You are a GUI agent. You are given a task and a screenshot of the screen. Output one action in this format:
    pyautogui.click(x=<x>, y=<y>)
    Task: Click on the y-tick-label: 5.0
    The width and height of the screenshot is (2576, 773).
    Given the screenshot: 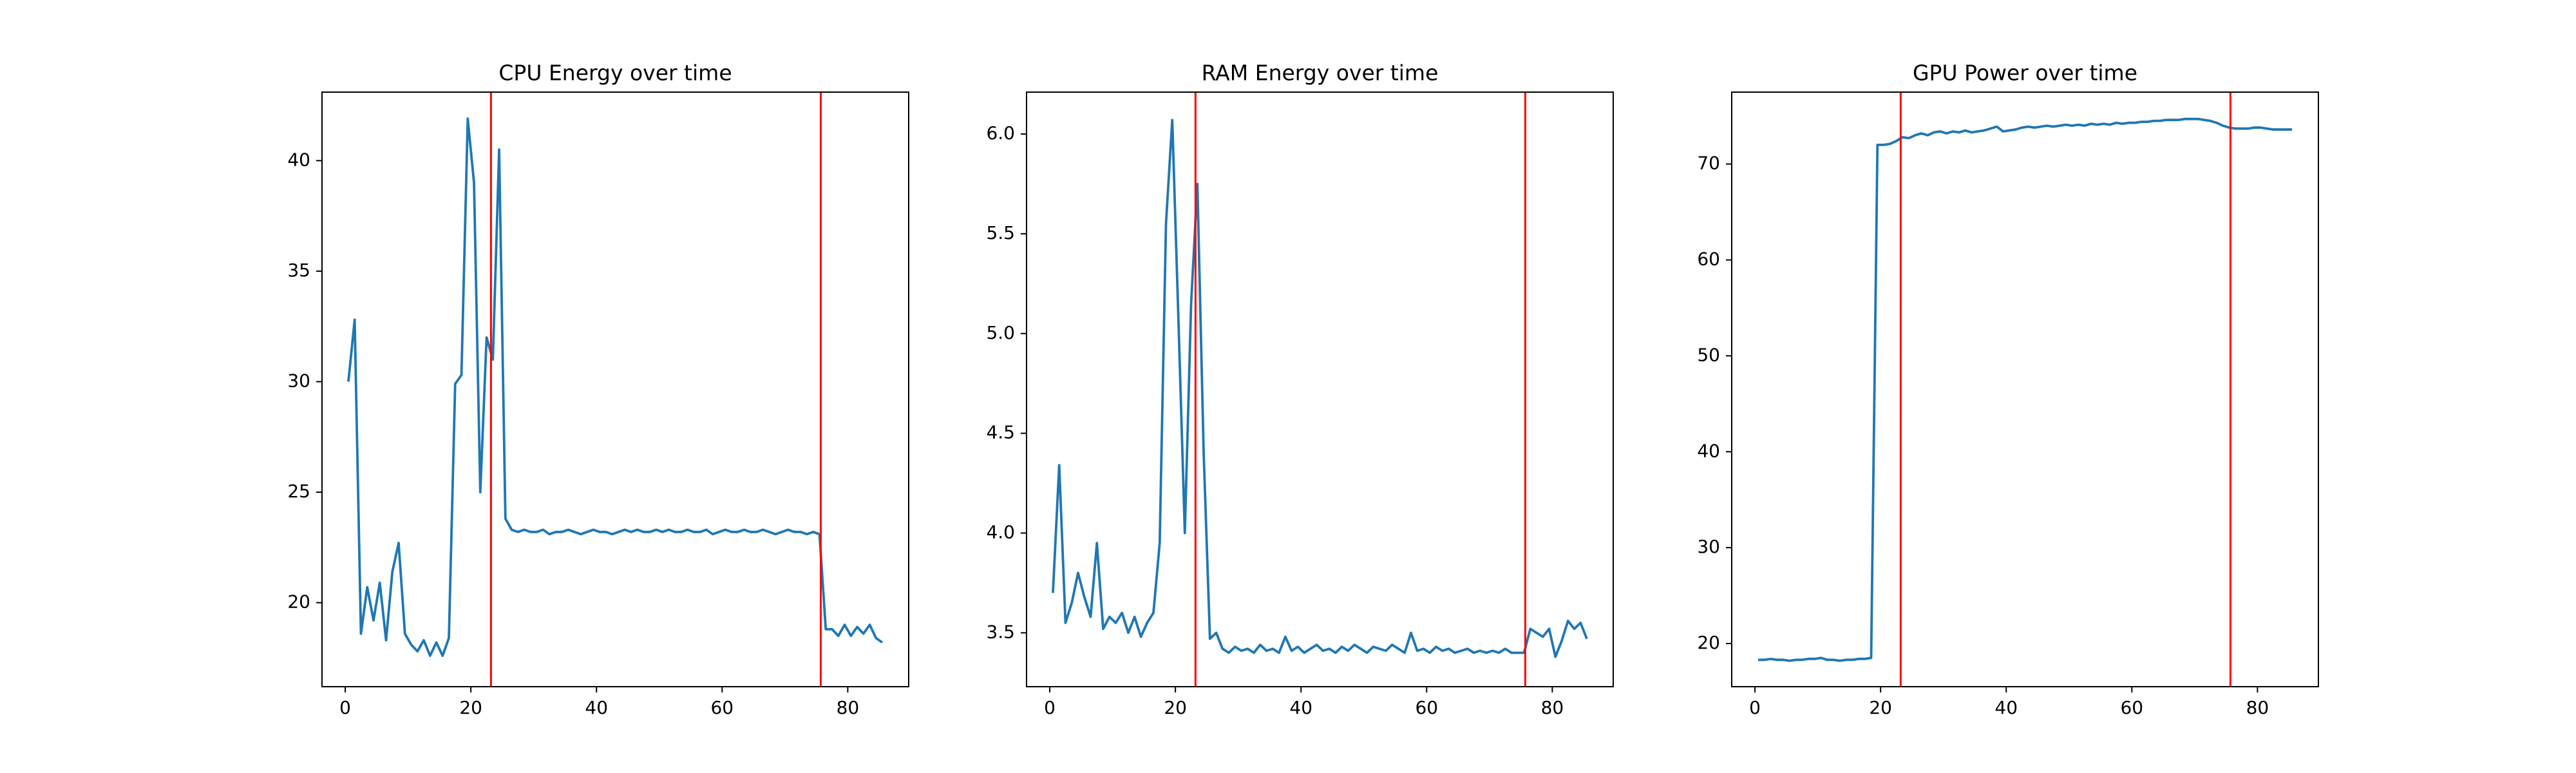 What is the action you would take?
    pyautogui.click(x=1001, y=332)
    